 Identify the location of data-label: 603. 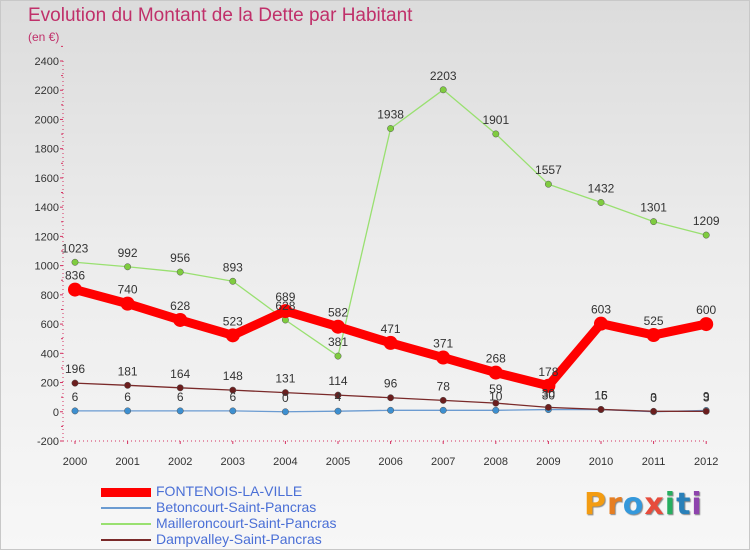
(601, 310).